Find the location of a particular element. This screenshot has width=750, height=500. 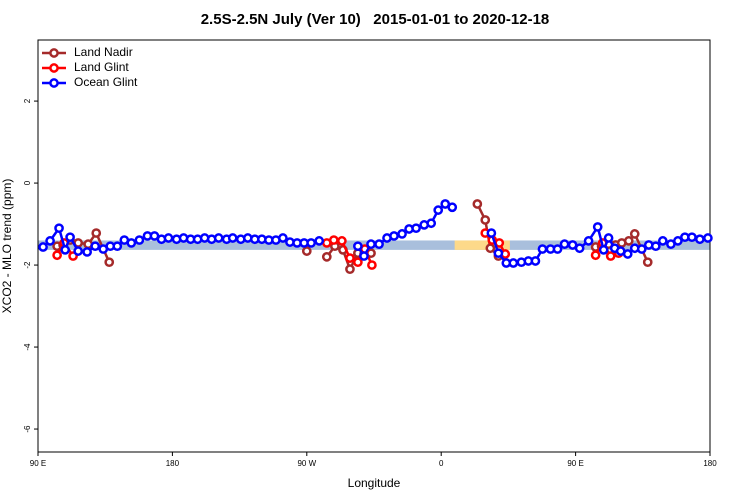

y-axis-label: XCO2 - MLO trend (ppm) is located at coordinates (7, 246).